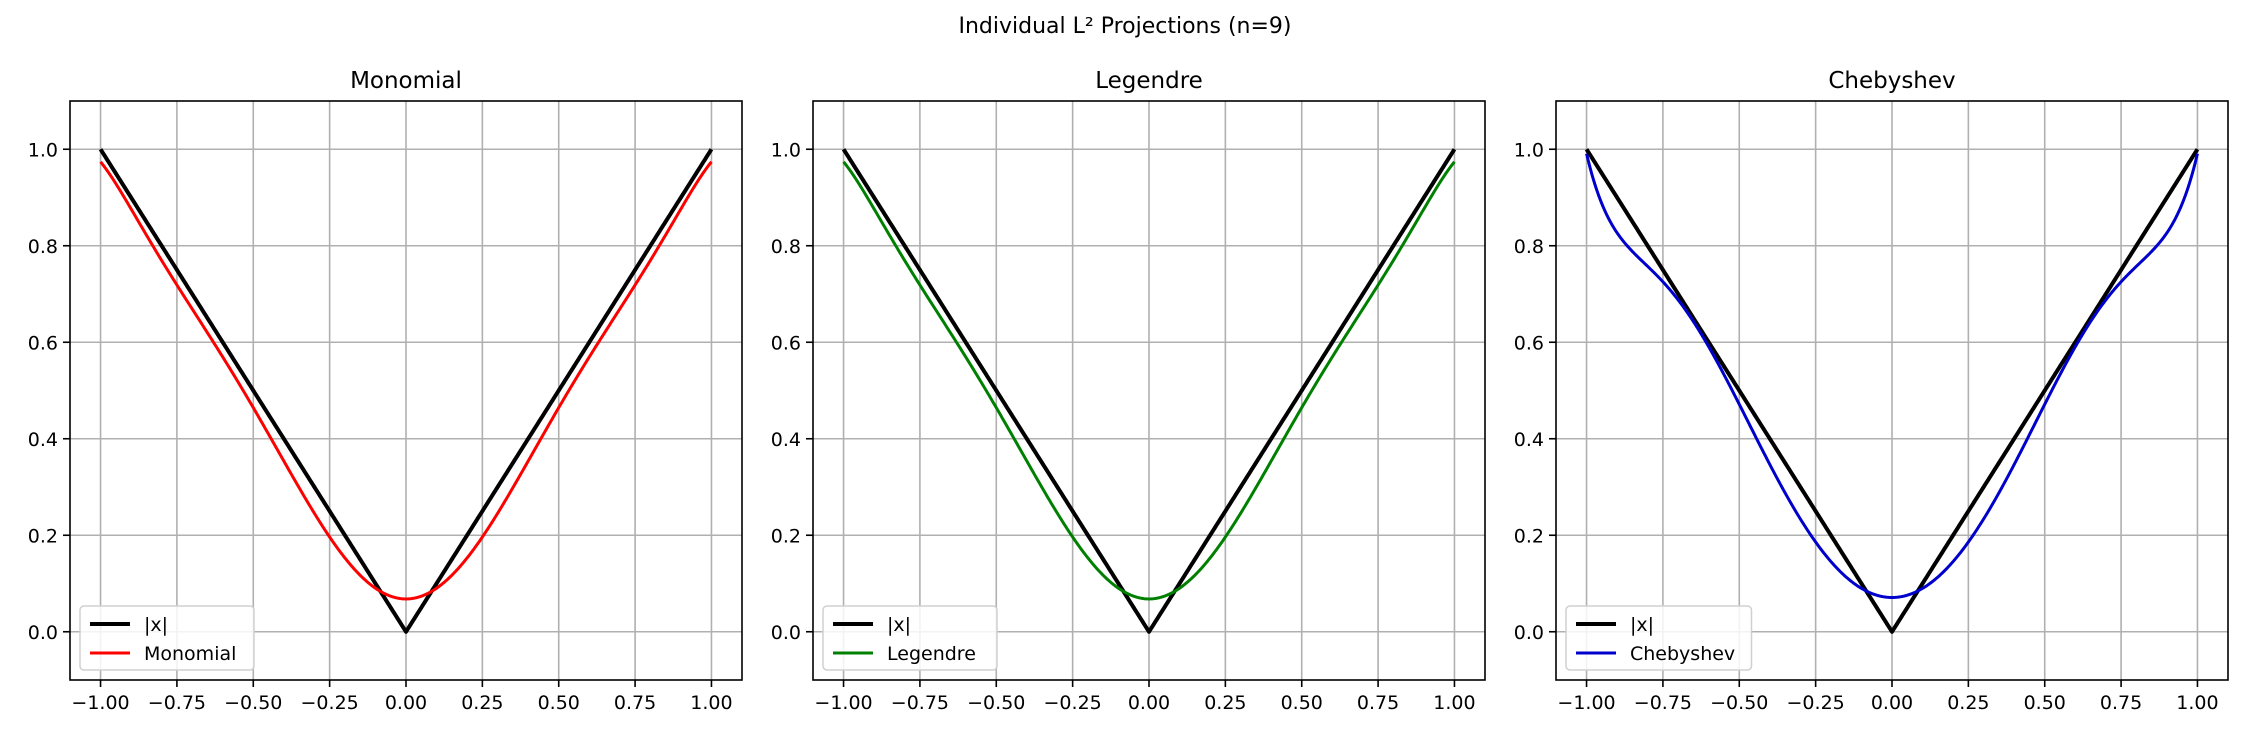 This screenshot has width=2250, height=750. I want to click on legend: |x| Monomial, so click(167, 638).